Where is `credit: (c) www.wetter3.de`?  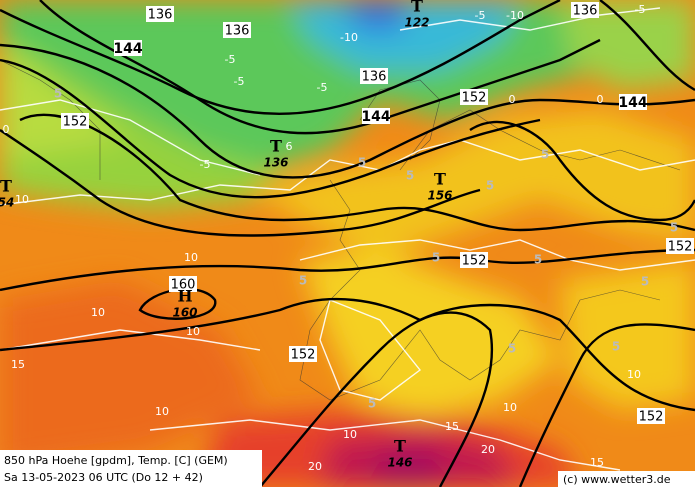
credit: (c) www.wetter3.de is located at coordinates (617, 479).